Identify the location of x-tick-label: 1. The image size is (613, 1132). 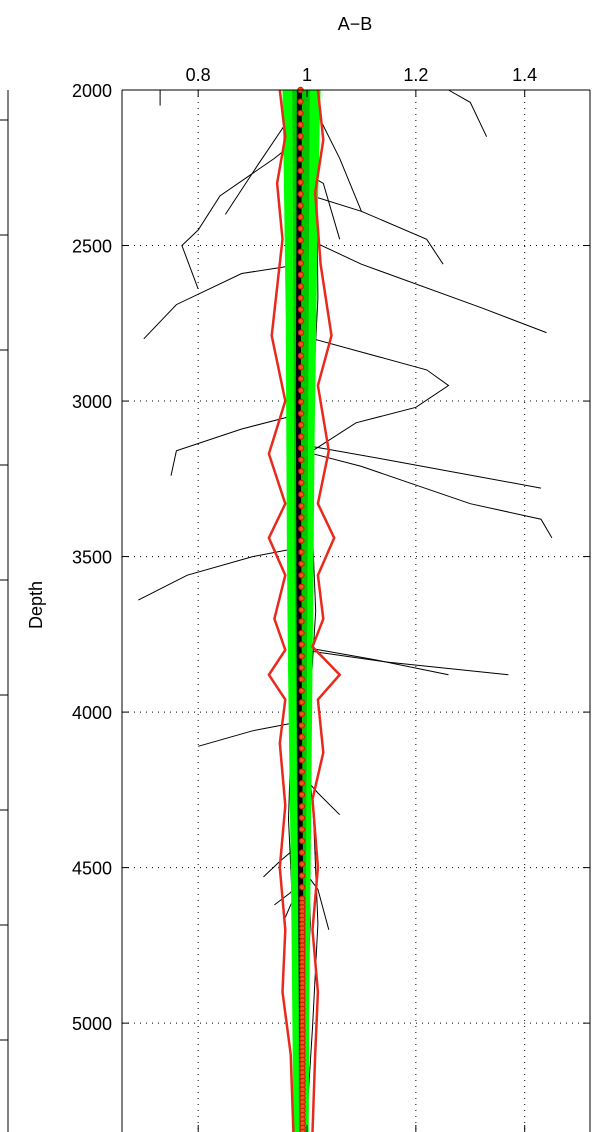
(307, 75).